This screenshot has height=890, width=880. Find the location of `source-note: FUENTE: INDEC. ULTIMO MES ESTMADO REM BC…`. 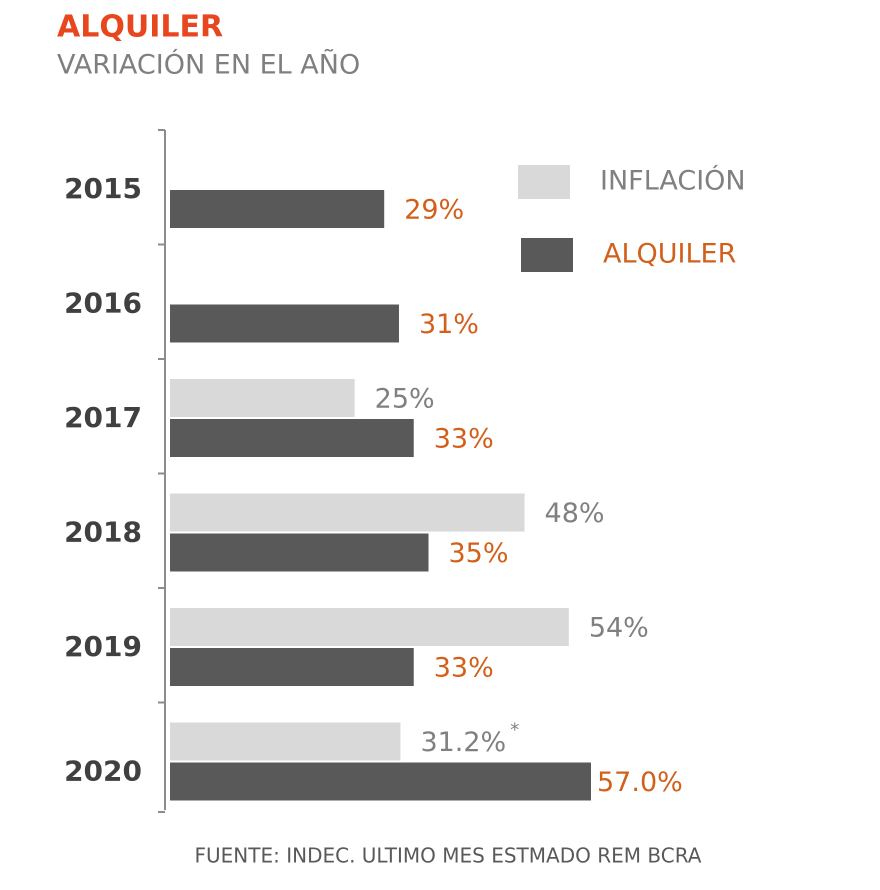

source-note: FUENTE: INDEC. ULTIMO MES ESTMADO REM BC… is located at coordinates (448, 856).